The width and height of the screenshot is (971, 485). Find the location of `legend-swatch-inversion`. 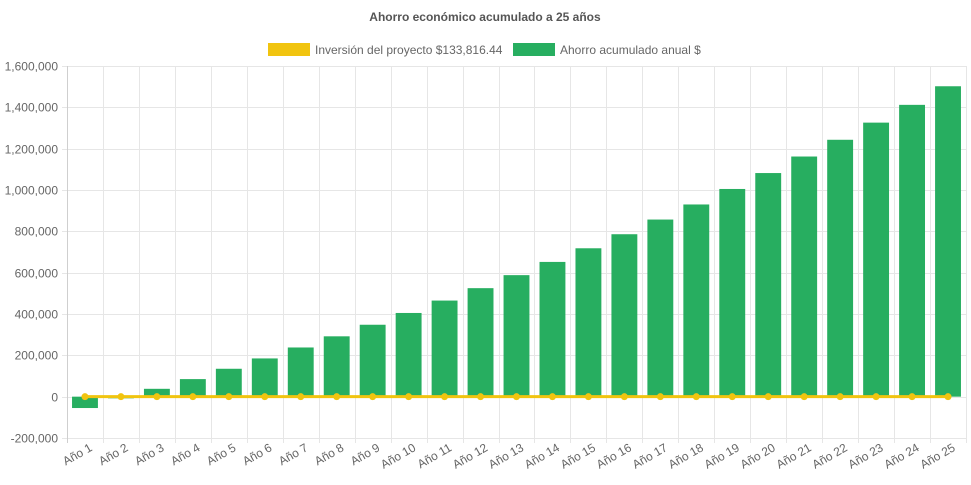

legend-swatch-inversion is located at coordinates (289, 49).